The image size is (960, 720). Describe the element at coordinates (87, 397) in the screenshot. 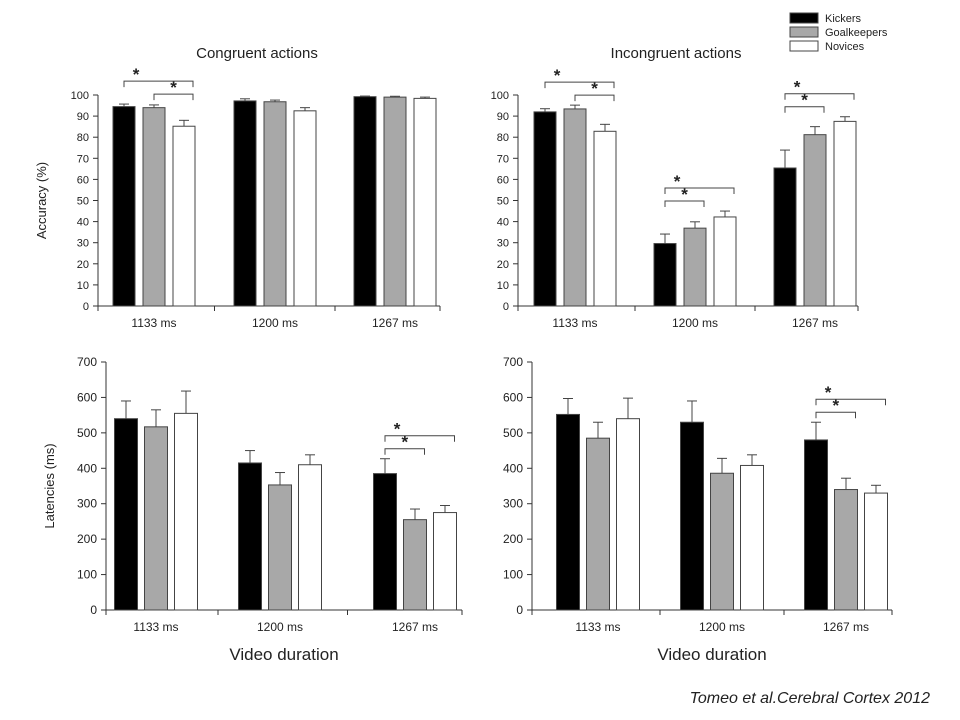

I see `y-tick-label: 600` at that location.